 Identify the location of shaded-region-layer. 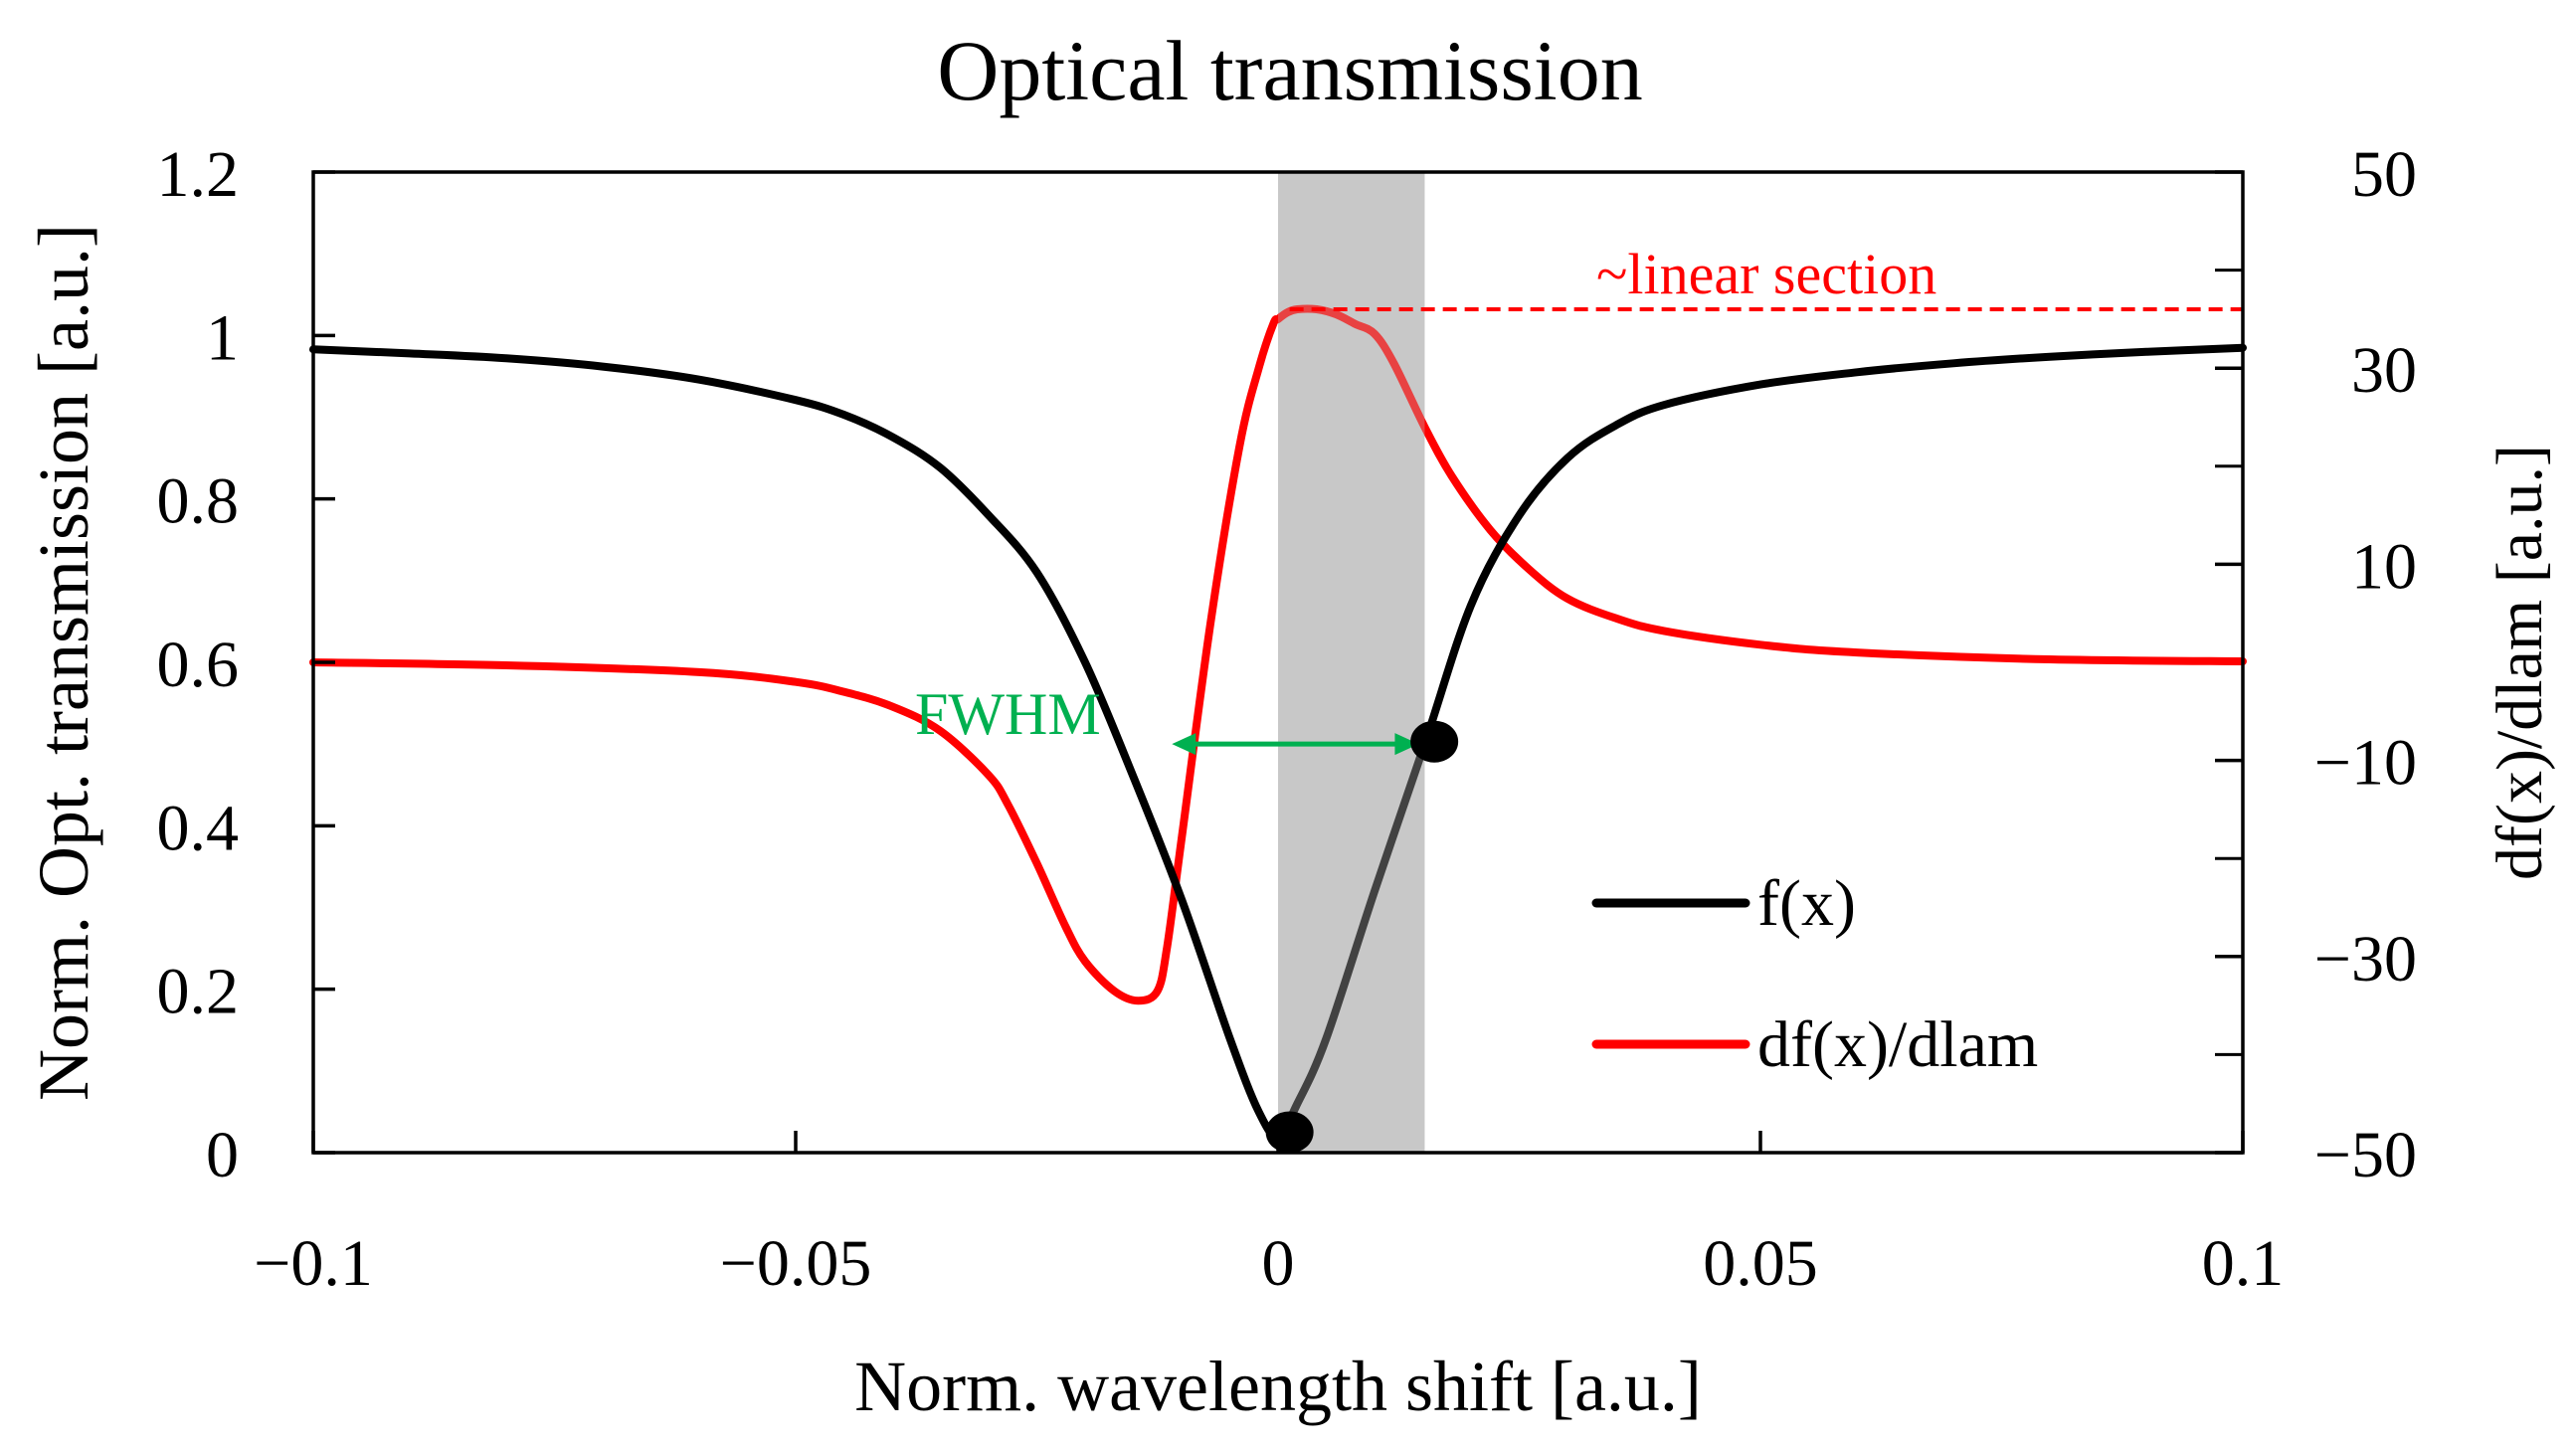
(1351, 662).